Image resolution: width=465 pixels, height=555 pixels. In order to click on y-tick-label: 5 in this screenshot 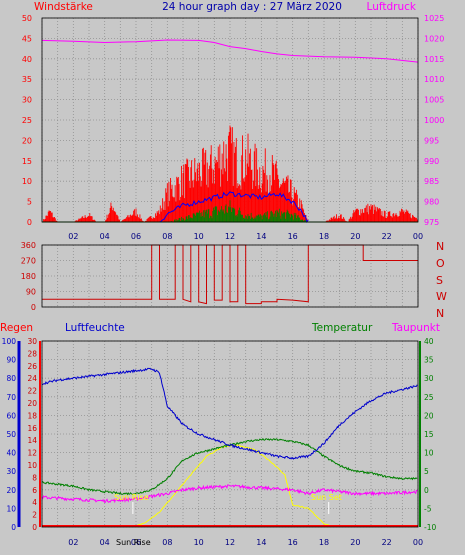, I will do `click(29, 202)`.